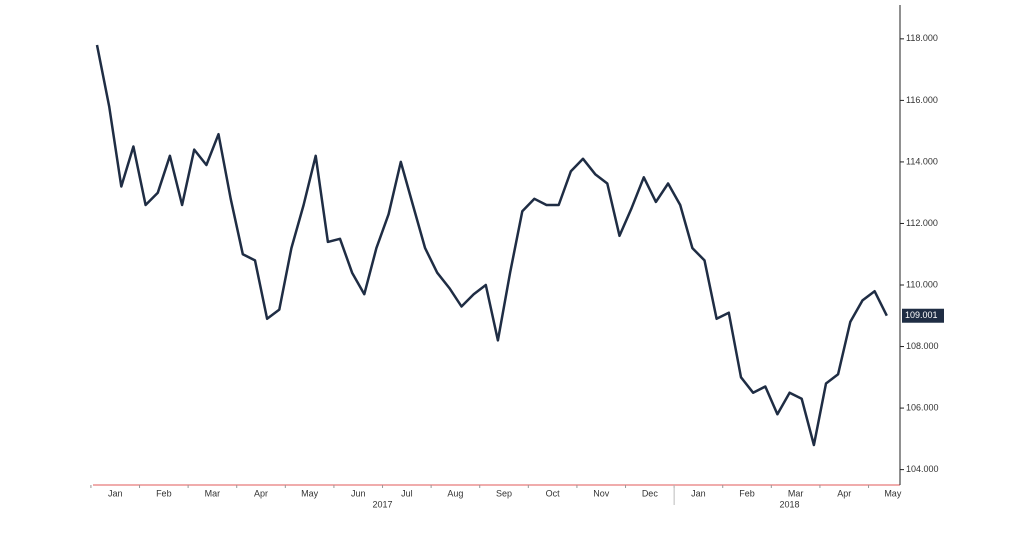  I want to click on y-tick-label: 114.000, so click(922, 161).